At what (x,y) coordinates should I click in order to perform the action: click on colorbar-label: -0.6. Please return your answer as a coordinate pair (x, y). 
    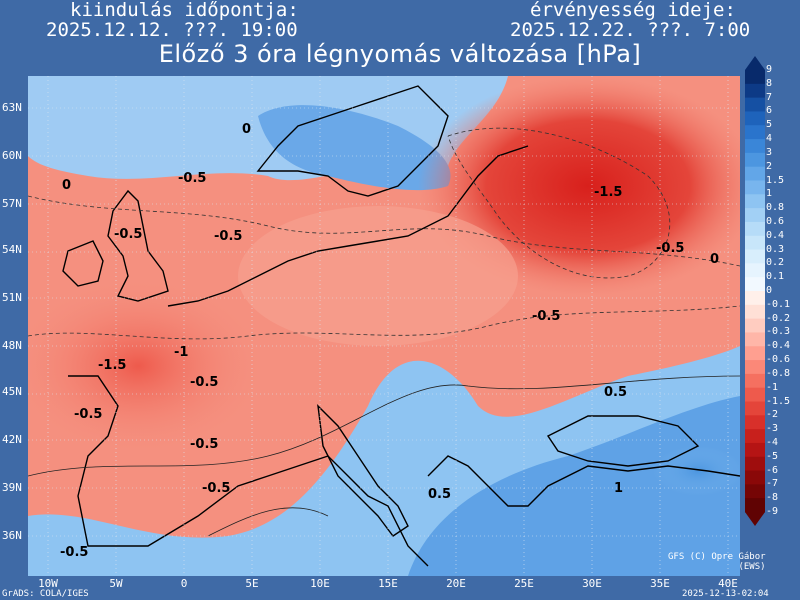
    Looking at the image, I should click on (778, 360).